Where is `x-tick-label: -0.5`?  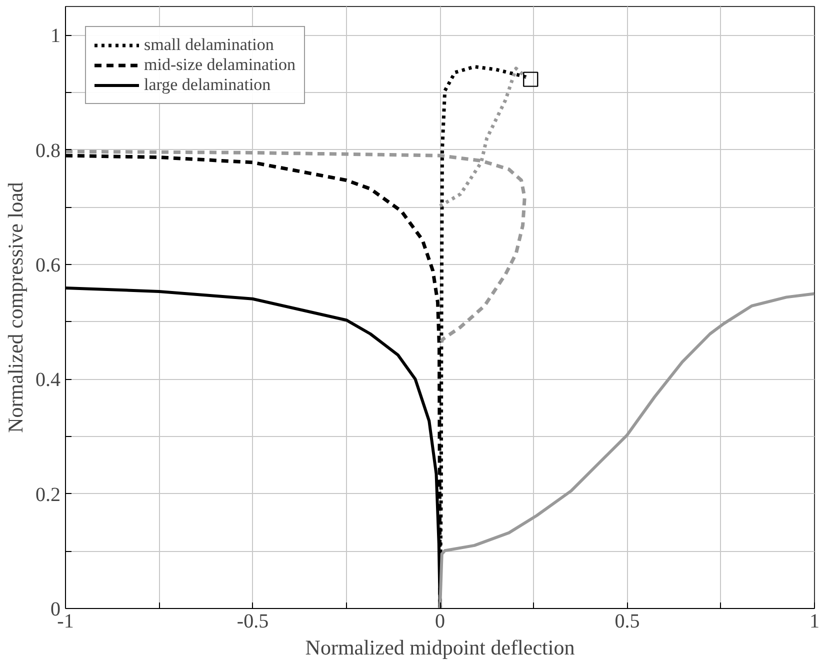
x-tick-label: -0.5 is located at coordinates (252, 621).